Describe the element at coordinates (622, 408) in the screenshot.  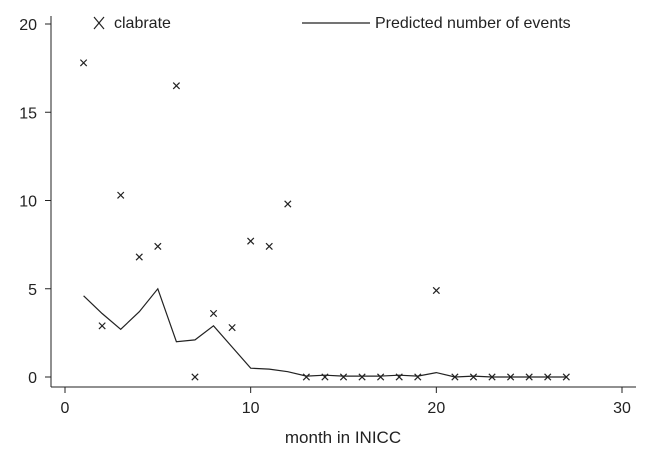
I see `x-tick-label: 30` at that location.